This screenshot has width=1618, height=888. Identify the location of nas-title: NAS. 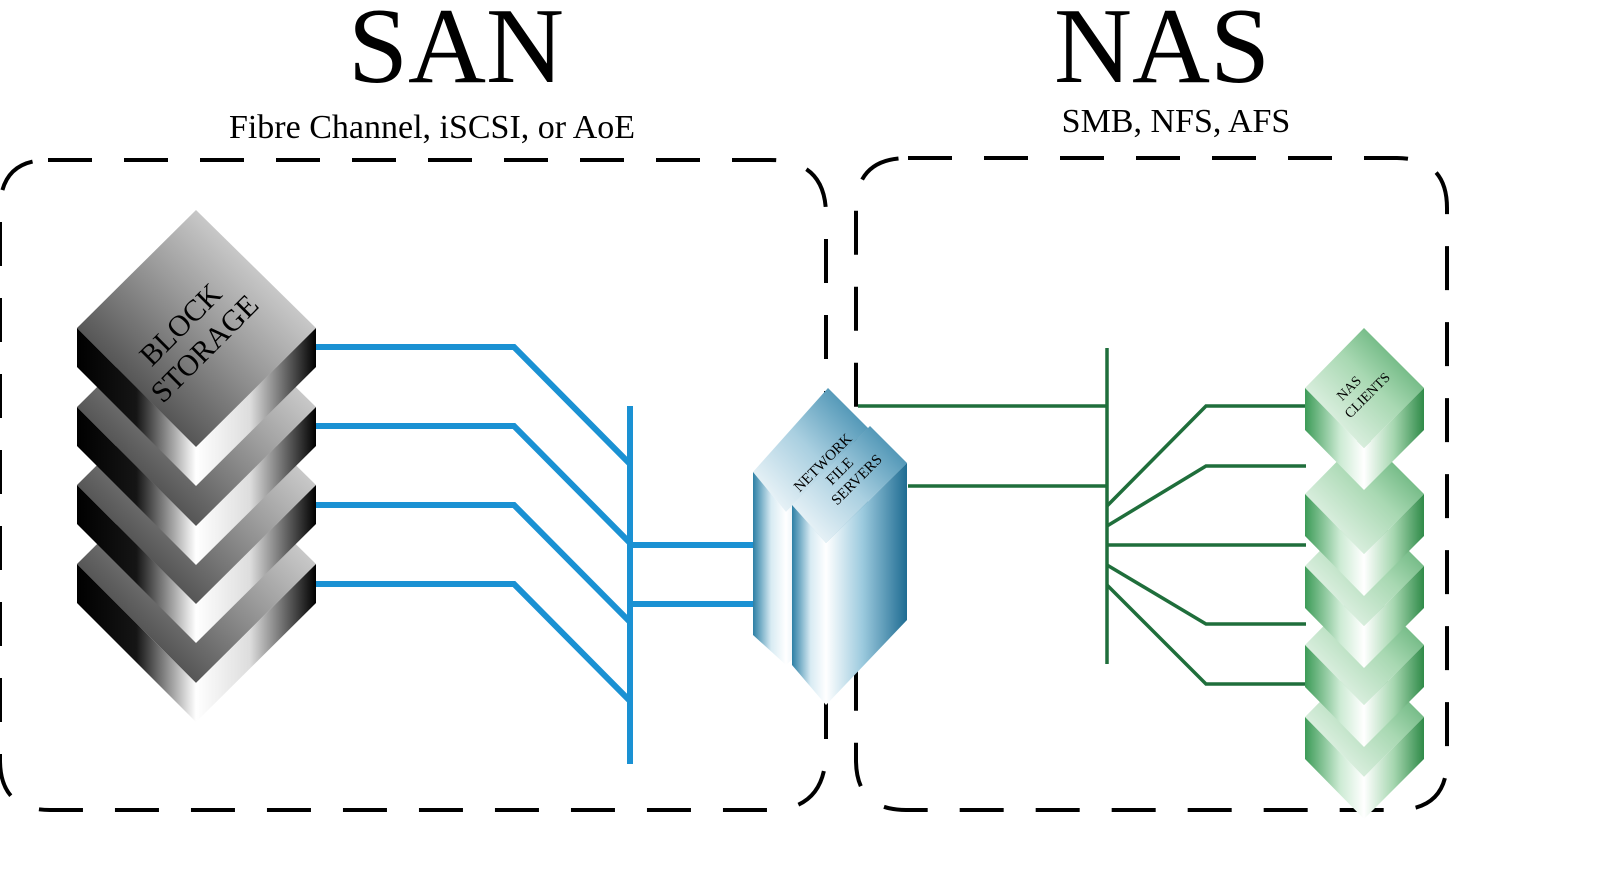
(1162, 53).